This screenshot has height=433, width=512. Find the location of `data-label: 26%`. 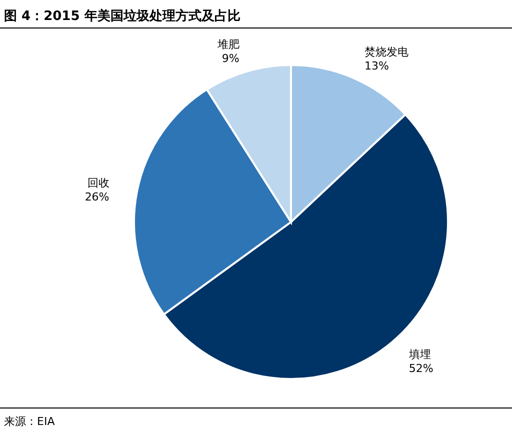

data-label: 26% is located at coordinates (97, 197).